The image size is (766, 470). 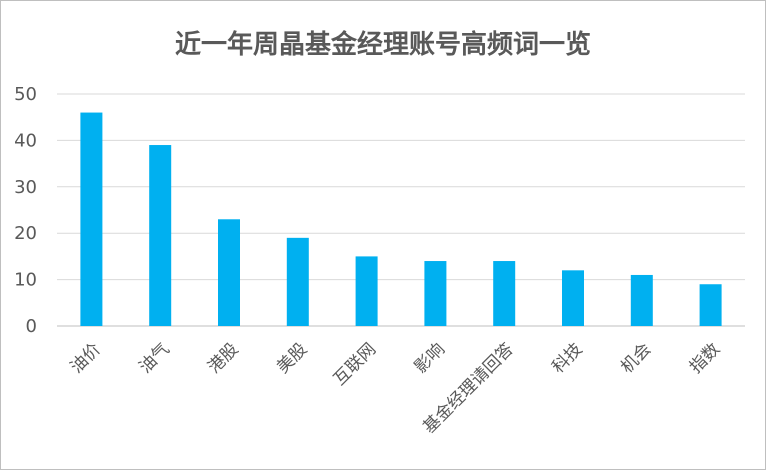 What do you see at coordinates (705, 358) in the screenshot?
I see `x-tick-label: 指数` at bounding box center [705, 358].